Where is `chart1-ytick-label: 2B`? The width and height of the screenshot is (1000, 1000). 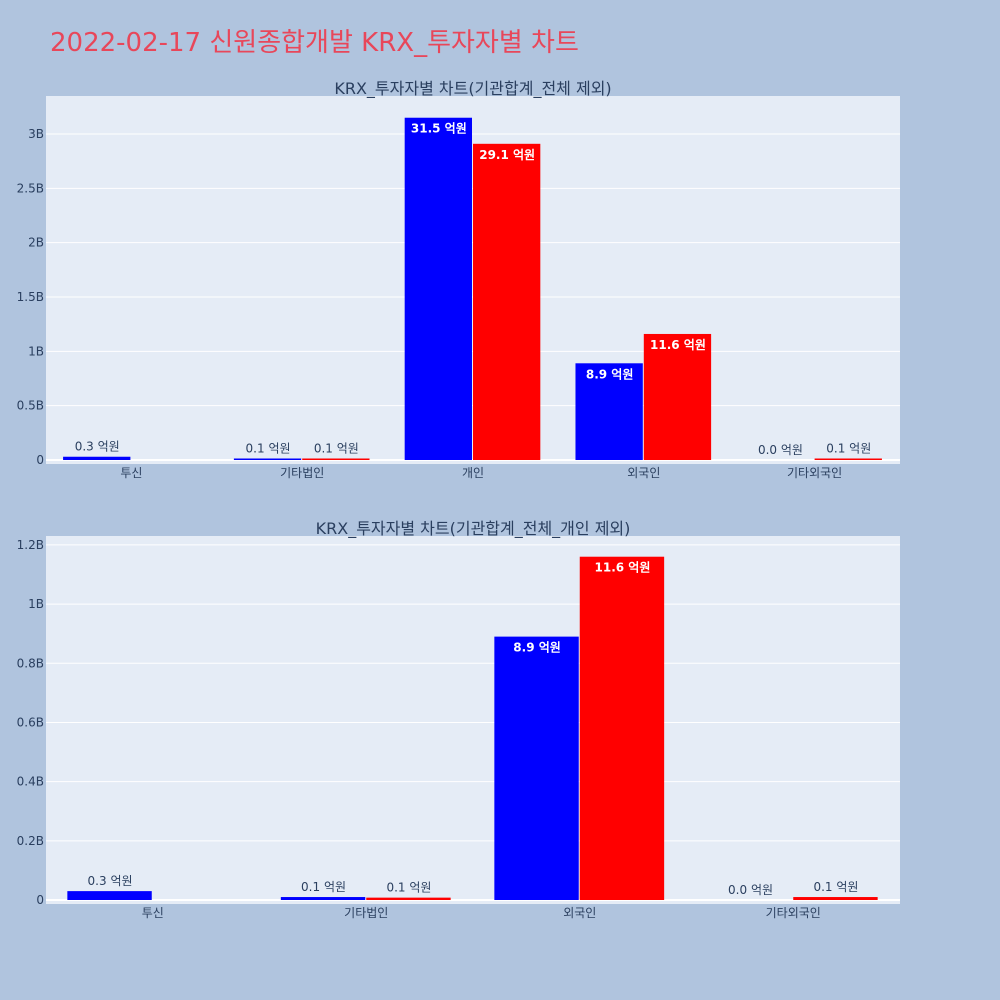
chart1-ytick-label: 2B is located at coordinates (36, 243).